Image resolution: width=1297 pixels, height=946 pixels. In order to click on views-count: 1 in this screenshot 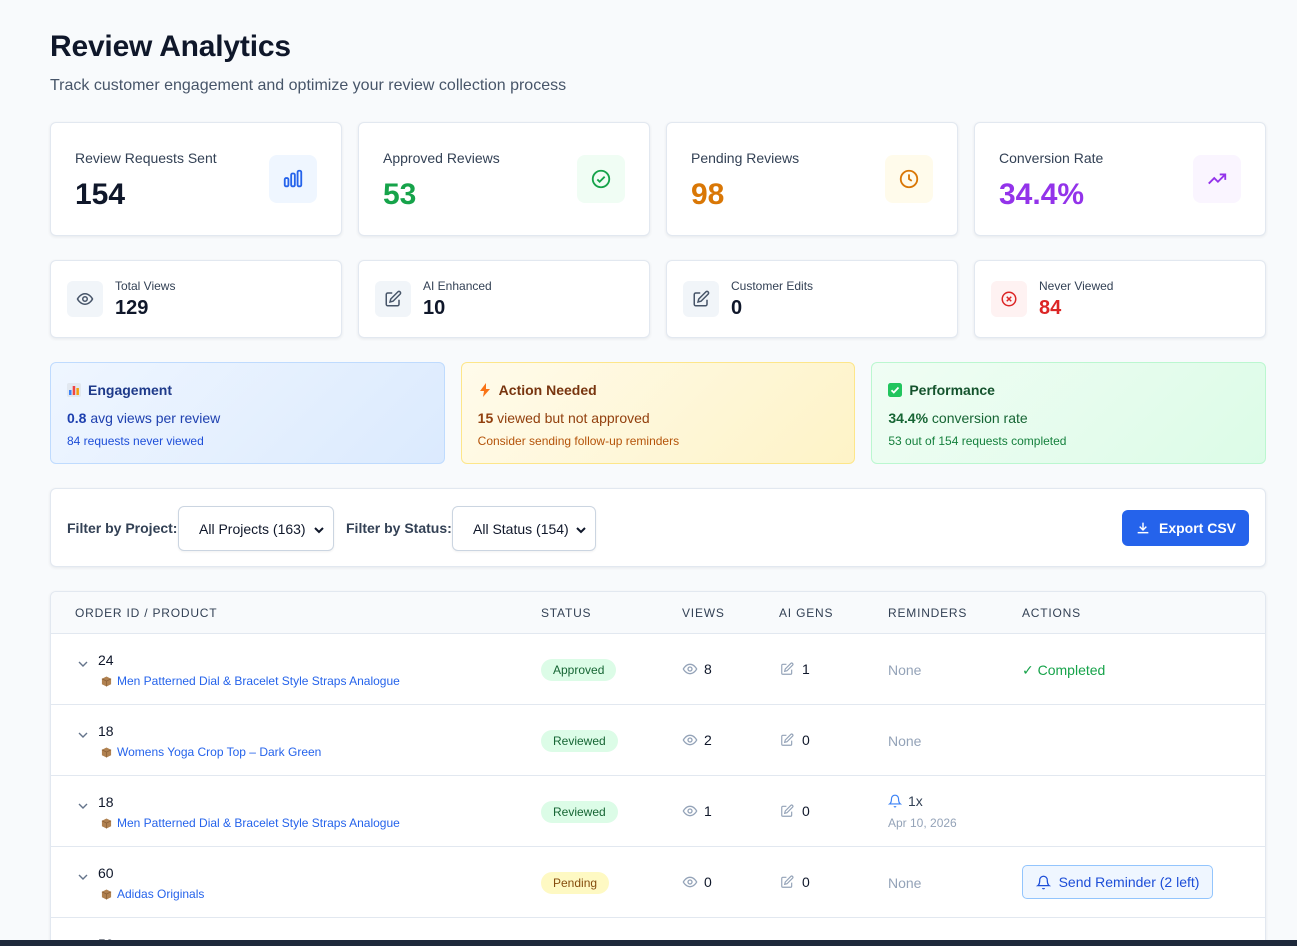, I will do `click(697, 811)`.